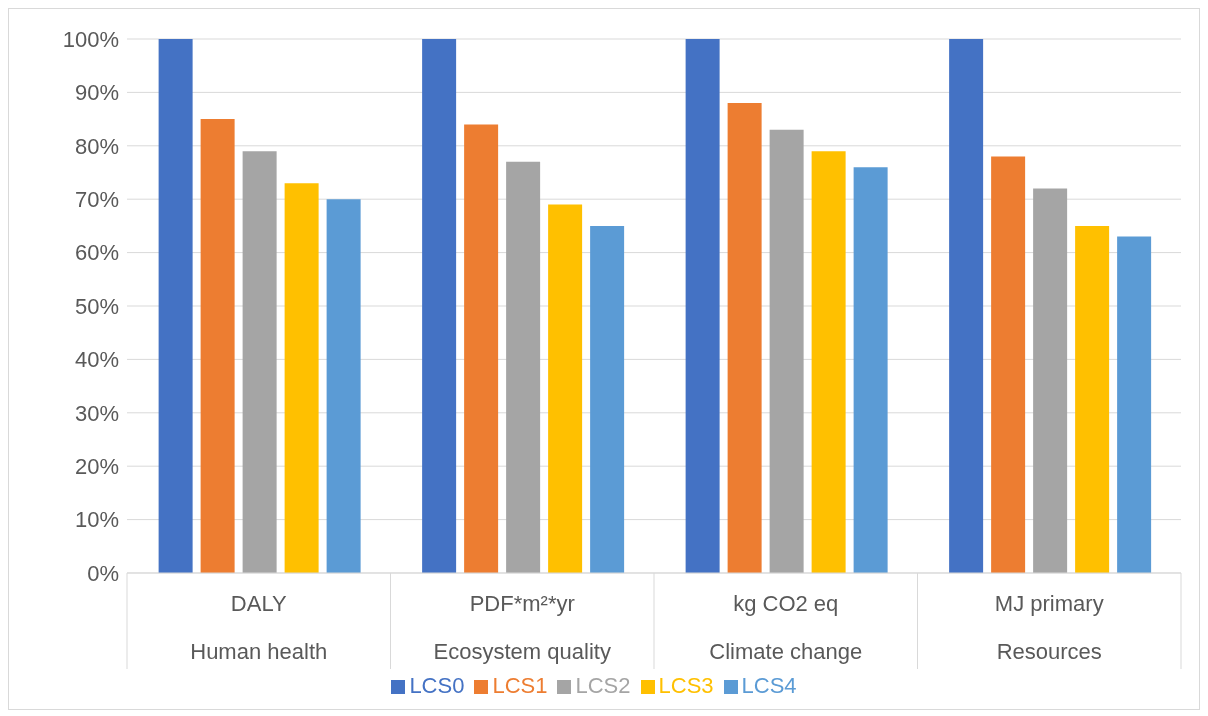 The width and height of the screenshot is (1208, 716). What do you see at coordinates (96, 520) in the screenshot?
I see `y-tick-label: 10%` at bounding box center [96, 520].